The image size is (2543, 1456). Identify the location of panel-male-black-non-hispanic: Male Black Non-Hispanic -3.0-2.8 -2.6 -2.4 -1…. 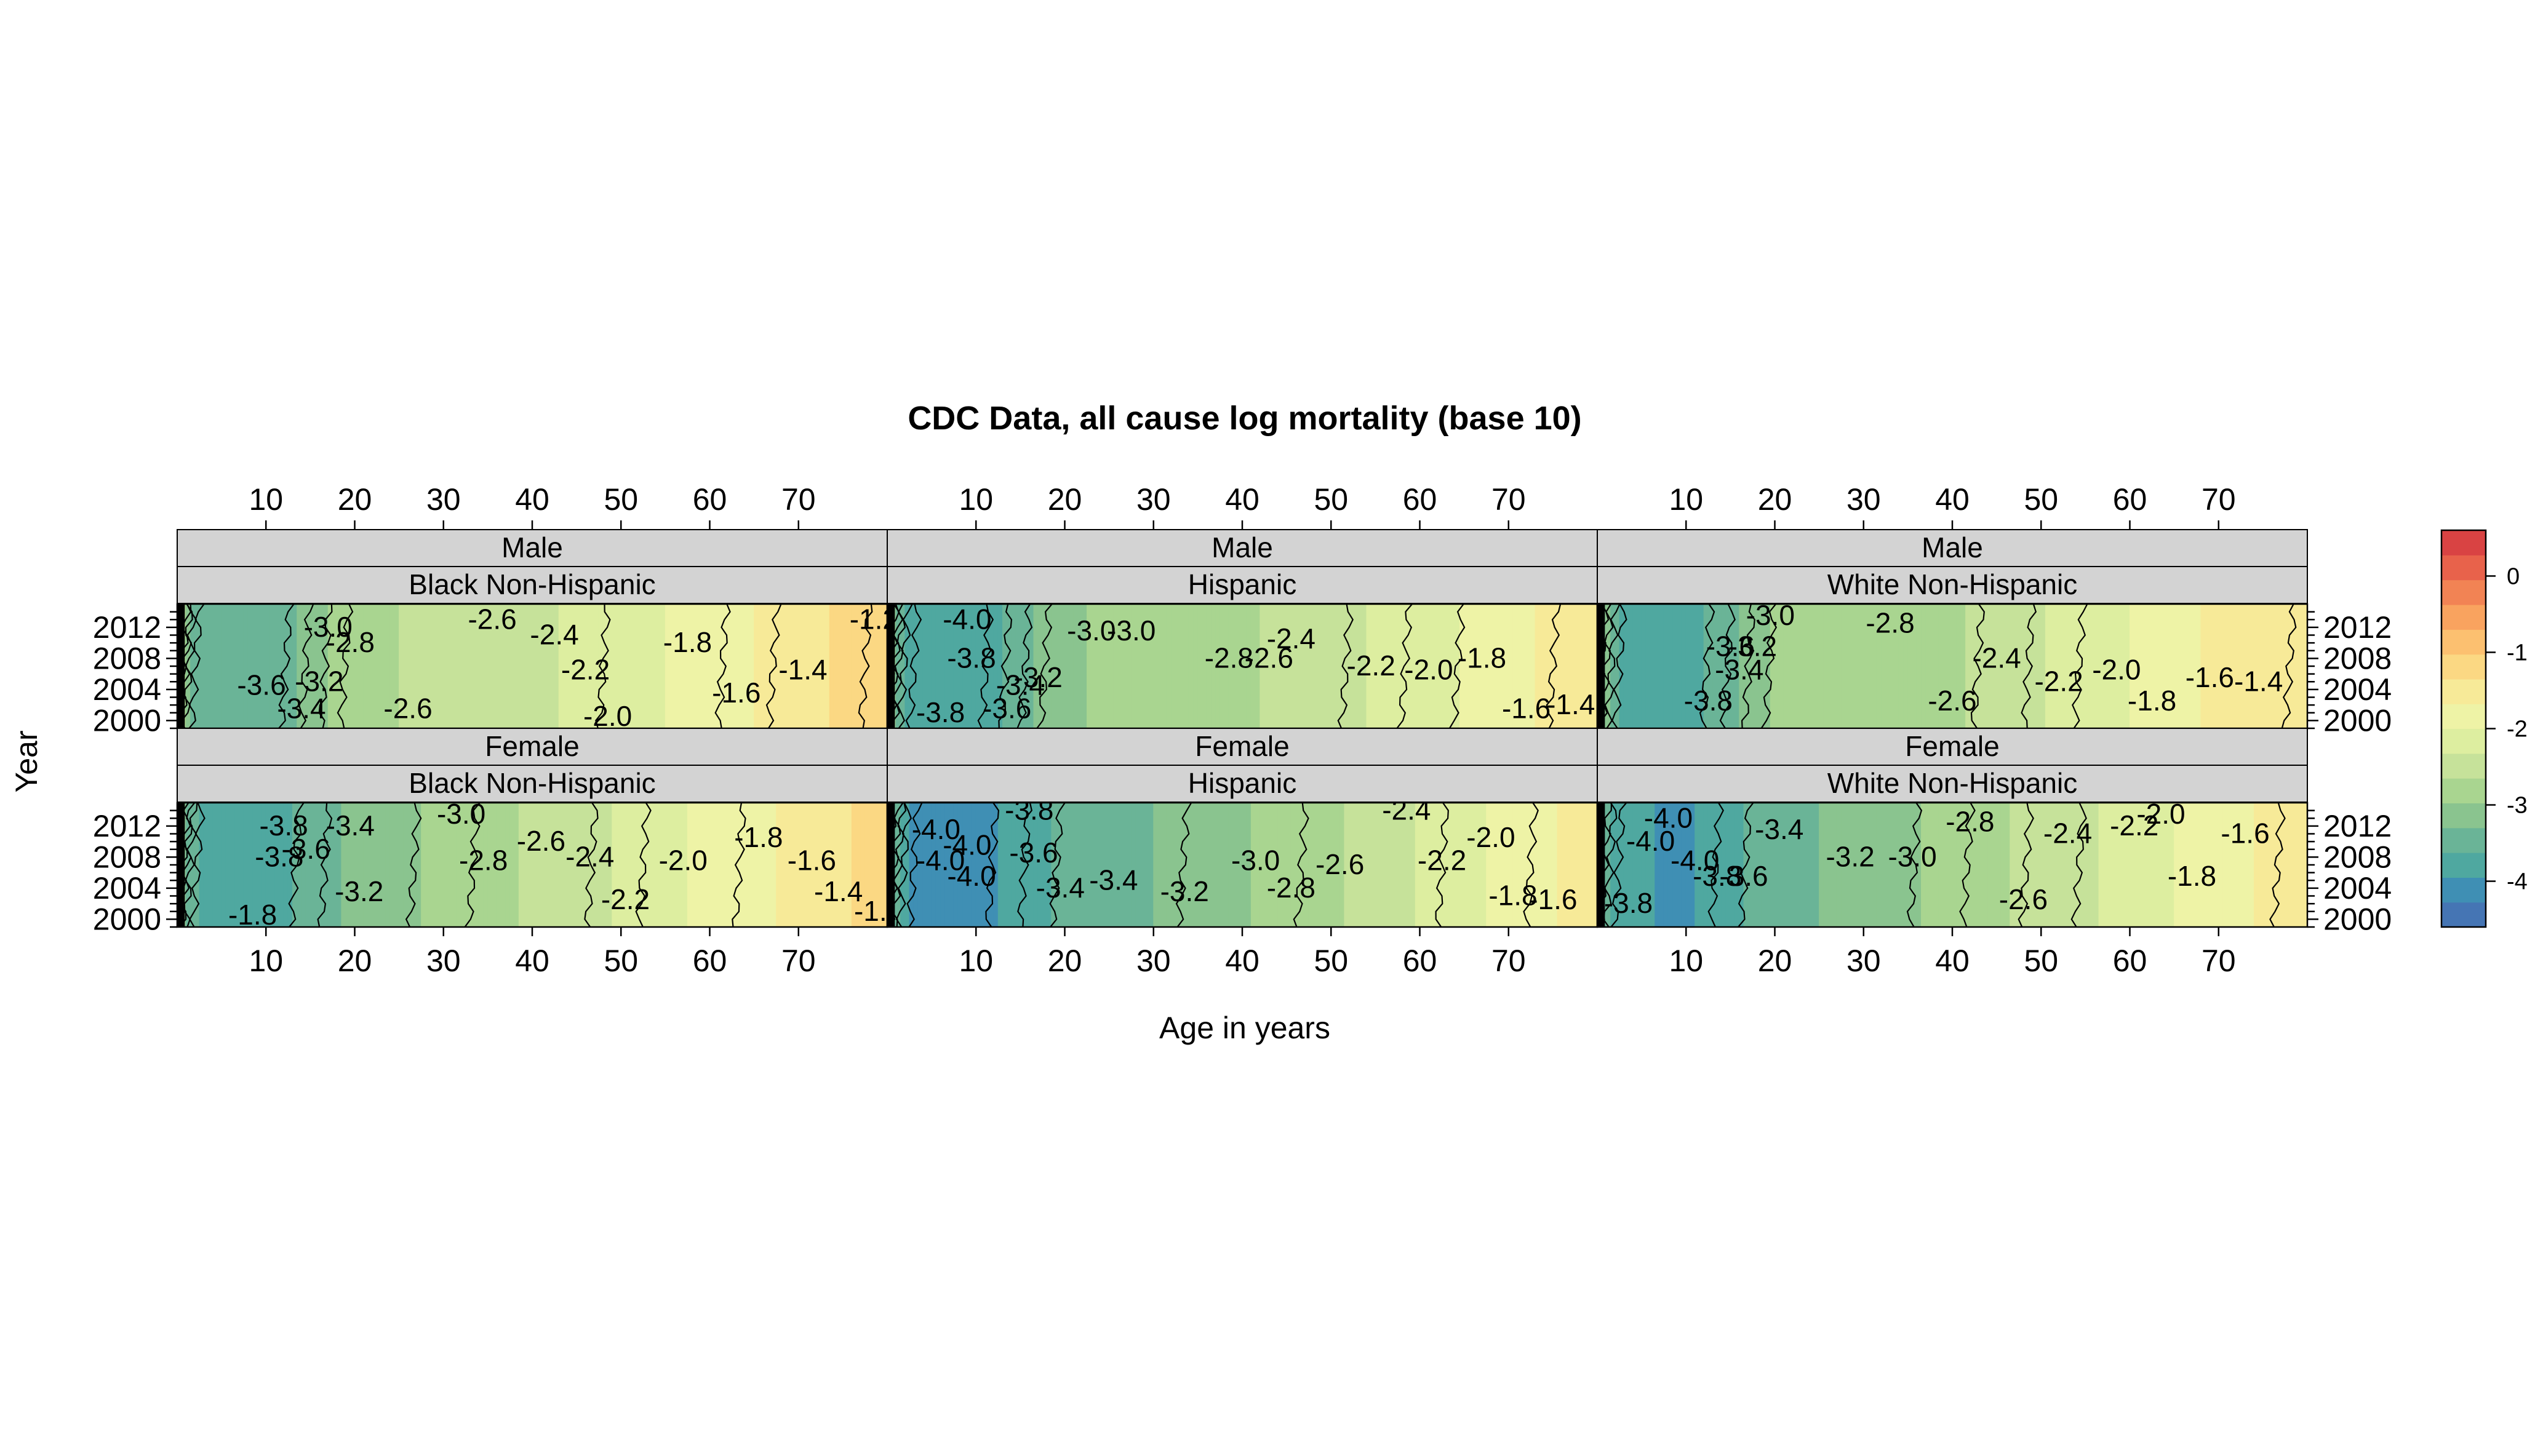
(532, 629).